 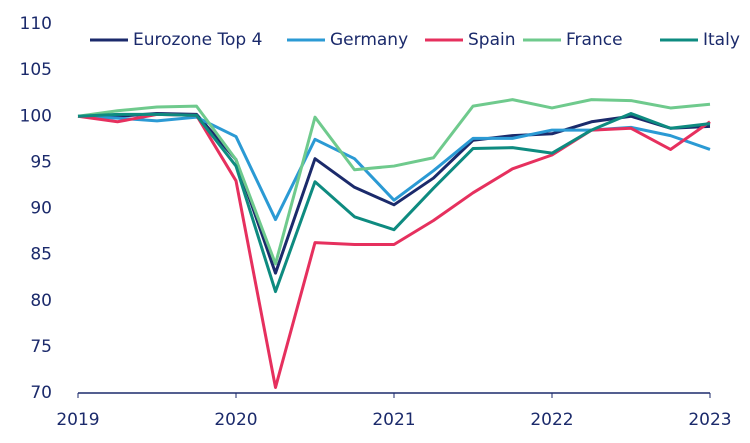 What do you see at coordinates (551, 420) in the screenshot?
I see `x-tick-label: 2022` at bounding box center [551, 420].